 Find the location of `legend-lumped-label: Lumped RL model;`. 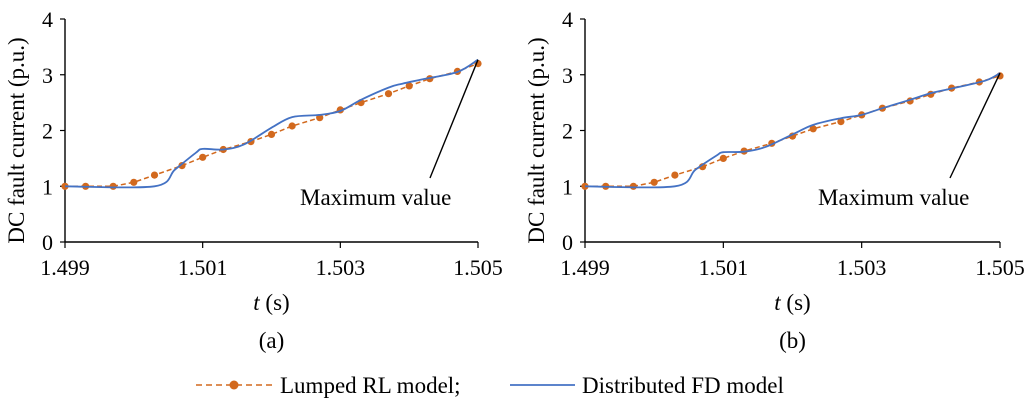

legend-lumped-label: Lumped RL model; is located at coordinates (370, 385).